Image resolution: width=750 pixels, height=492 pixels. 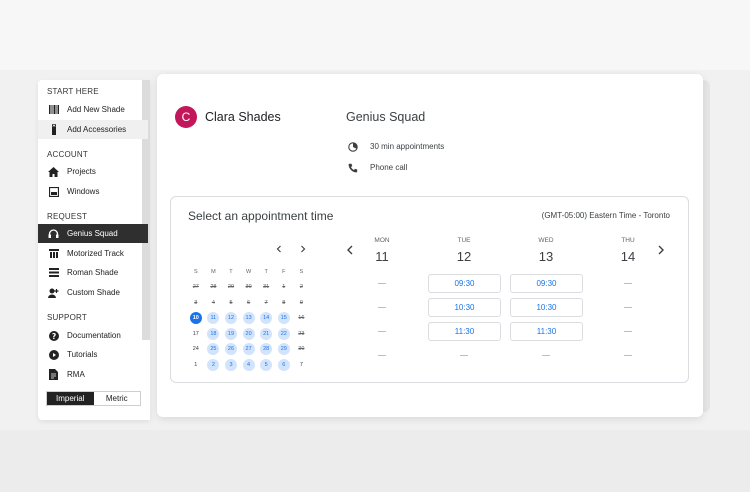 I want to click on calendar-day: 14, so click(x=266, y=319).